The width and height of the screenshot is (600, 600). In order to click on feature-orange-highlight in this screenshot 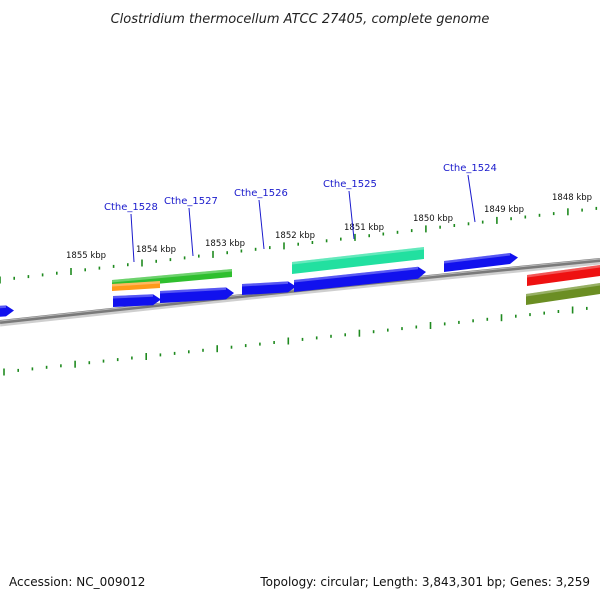, I will do `click(136, 284)`.